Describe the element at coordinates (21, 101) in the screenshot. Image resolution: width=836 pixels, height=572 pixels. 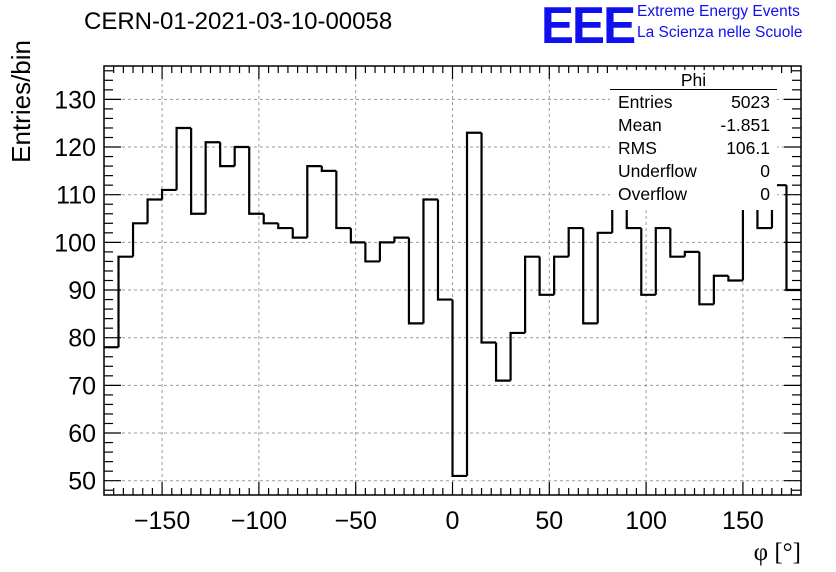
I see `y-axis-label: Entries/bin` at that location.